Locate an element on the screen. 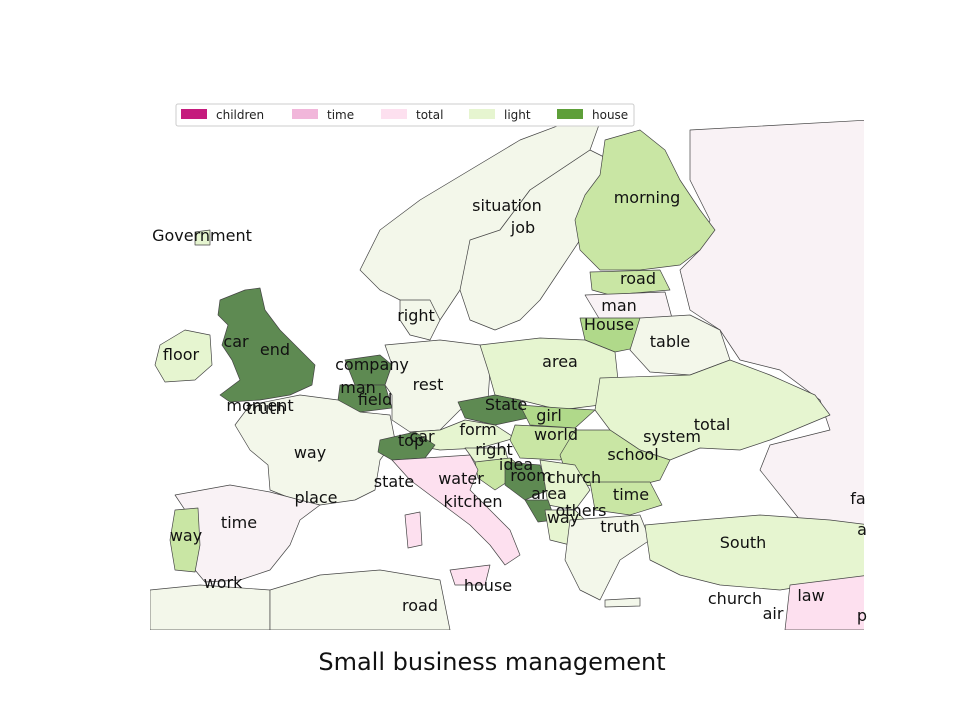 The width and height of the screenshot is (960, 720). region-italy is located at coordinates (456, 510).